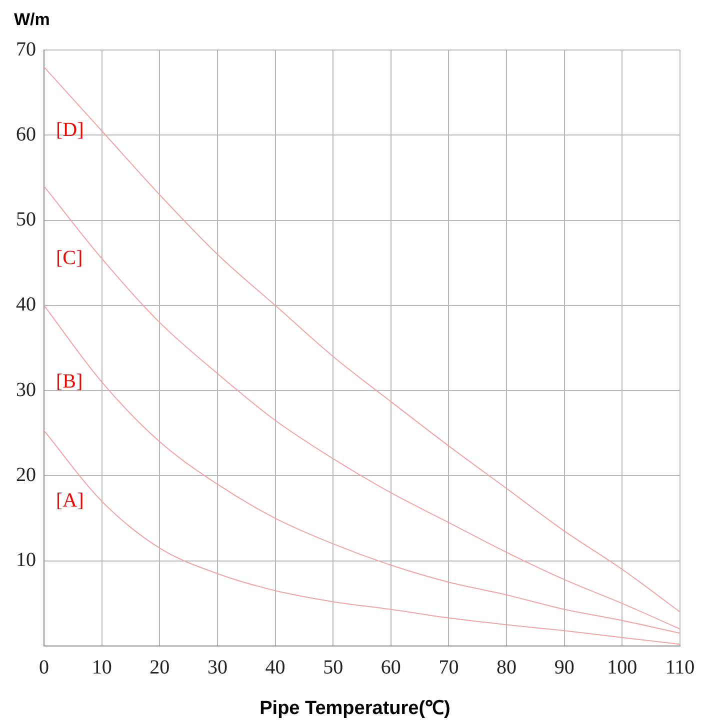 This screenshot has height=723, width=710. I want to click on x-tick-label: 30, so click(217, 667).